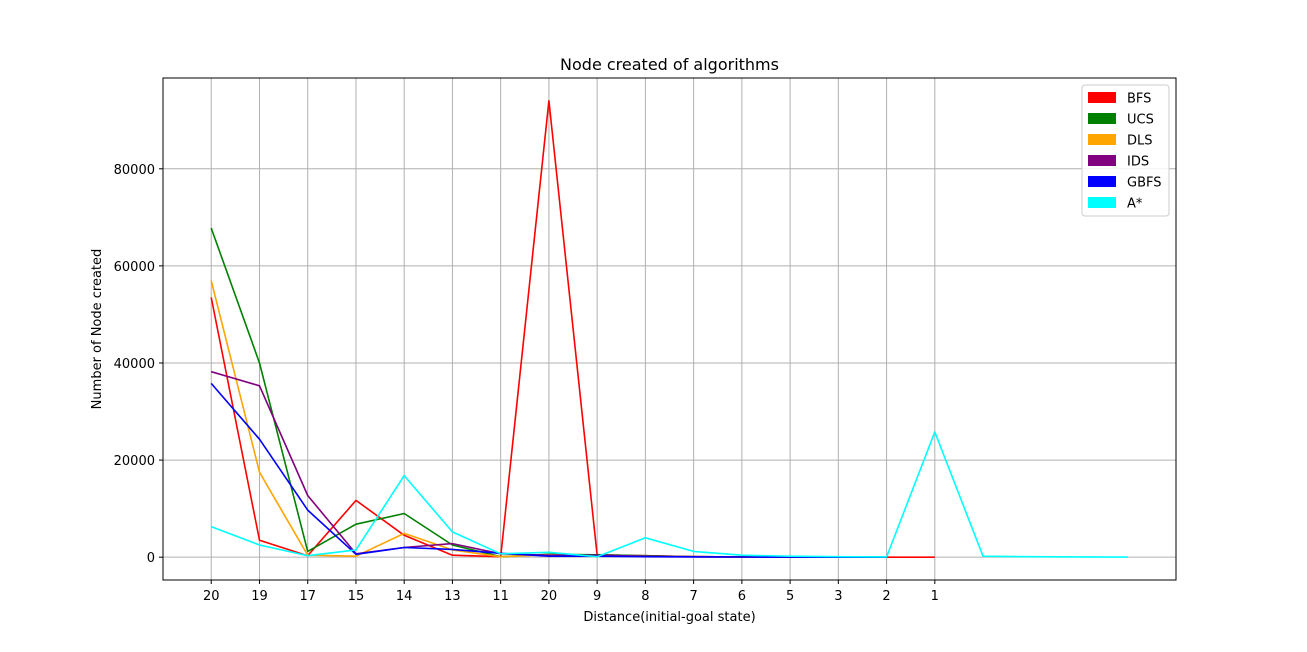  I want to click on legend-label: A*, so click(1135, 204).